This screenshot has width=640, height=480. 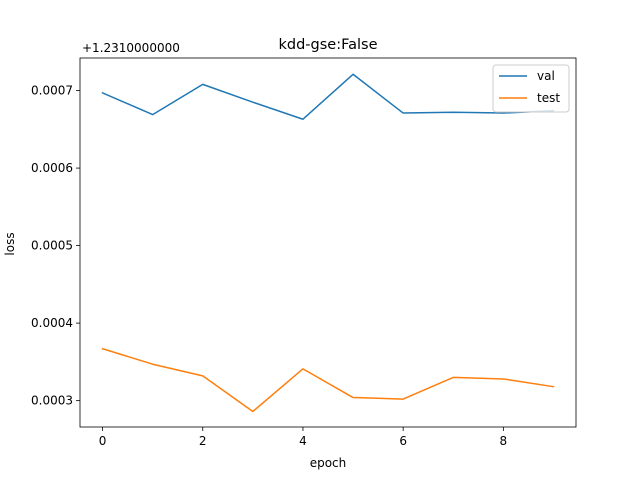 I want to click on y-axis-ticks: 0.0003 0.0004 0.0005 0.0006 0.0007, so click(x=55, y=246).